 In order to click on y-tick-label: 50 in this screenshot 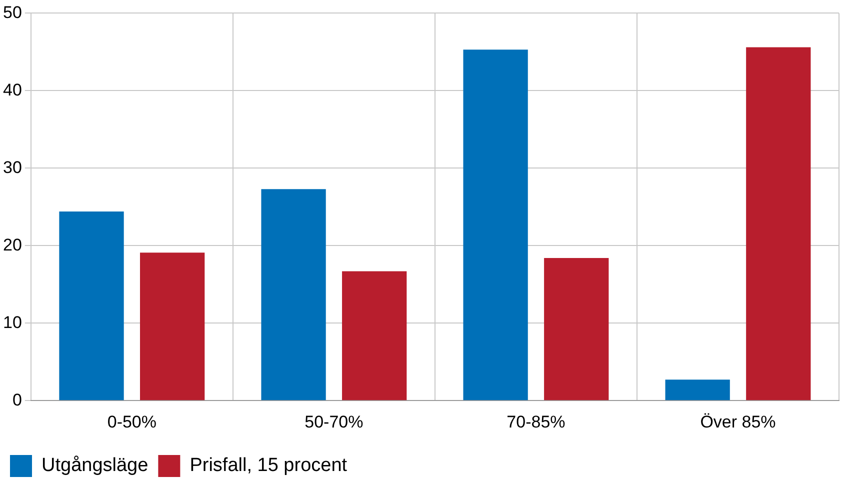, I will do `click(12, 12)`.